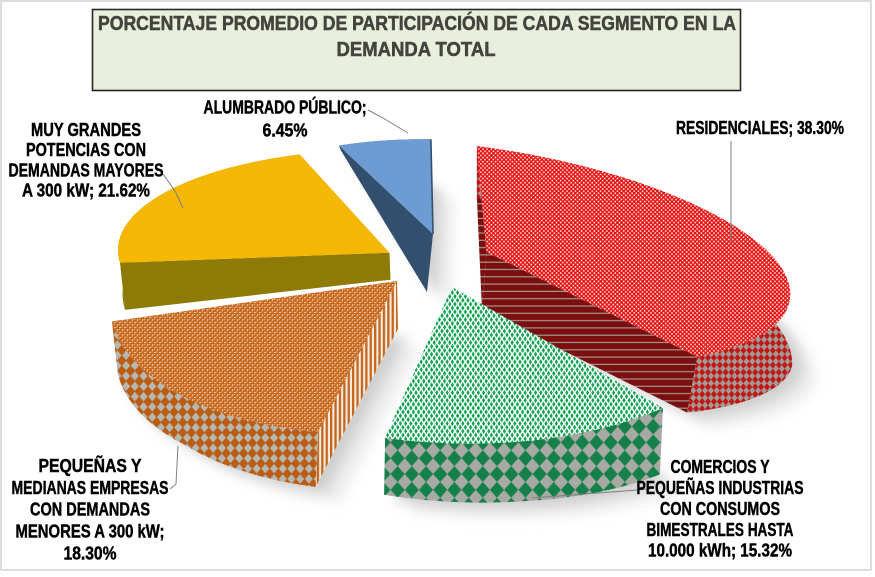  I want to click on svg-text: POTENCIAS CON, so click(86, 150).